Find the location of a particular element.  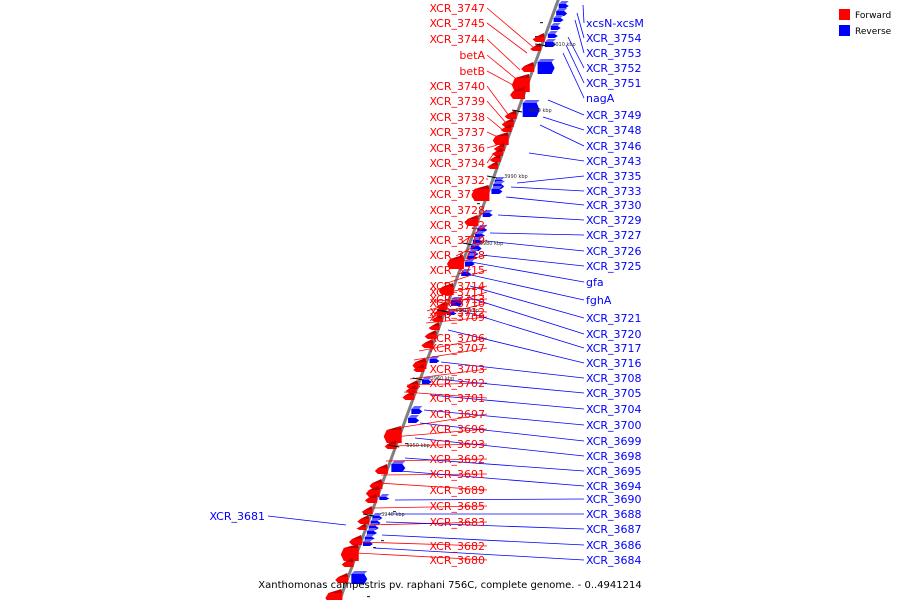

legend-forward-label: Forward is located at coordinates (873, 16).